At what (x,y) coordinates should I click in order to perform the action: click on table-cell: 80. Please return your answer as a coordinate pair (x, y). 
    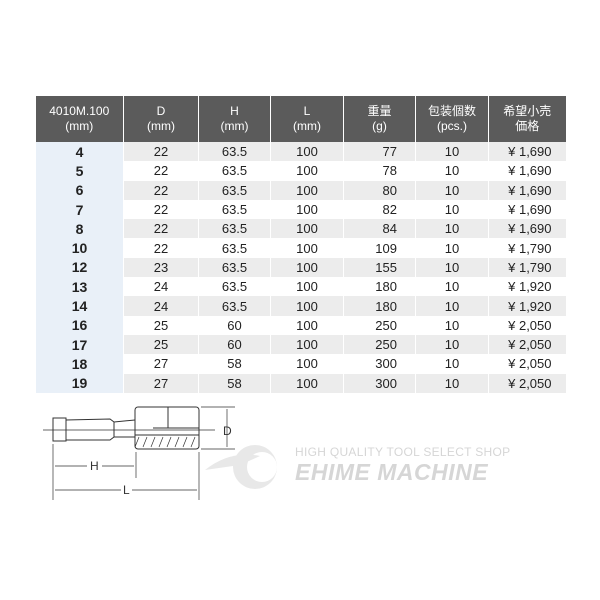
    Looking at the image, I should click on (379, 190).